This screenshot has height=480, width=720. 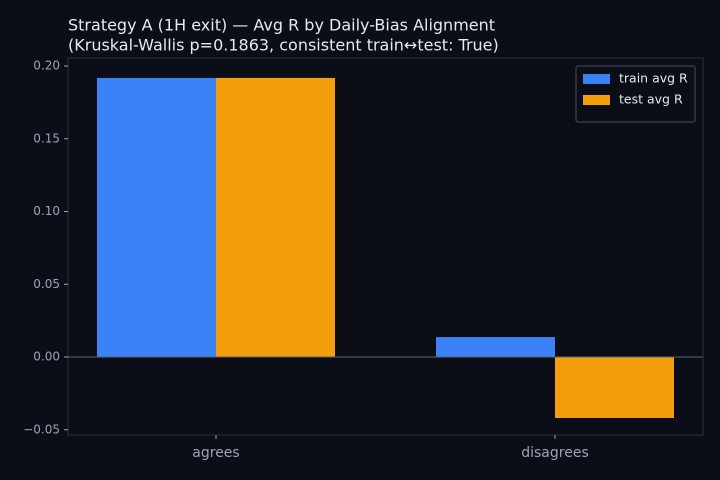 What do you see at coordinates (46, 211) in the screenshot?
I see `y-tick-label: 0.10` at bounding box center [46, 211].